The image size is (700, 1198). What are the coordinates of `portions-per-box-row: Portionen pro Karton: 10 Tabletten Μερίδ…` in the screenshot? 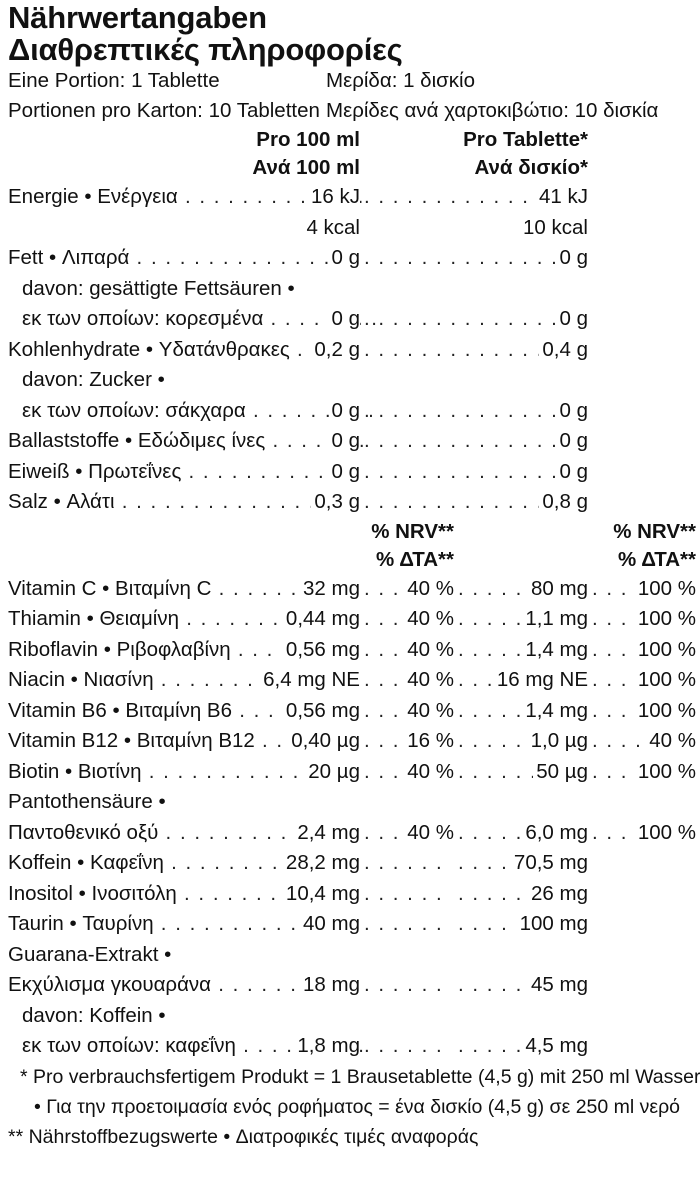 It's located at (352, 111).